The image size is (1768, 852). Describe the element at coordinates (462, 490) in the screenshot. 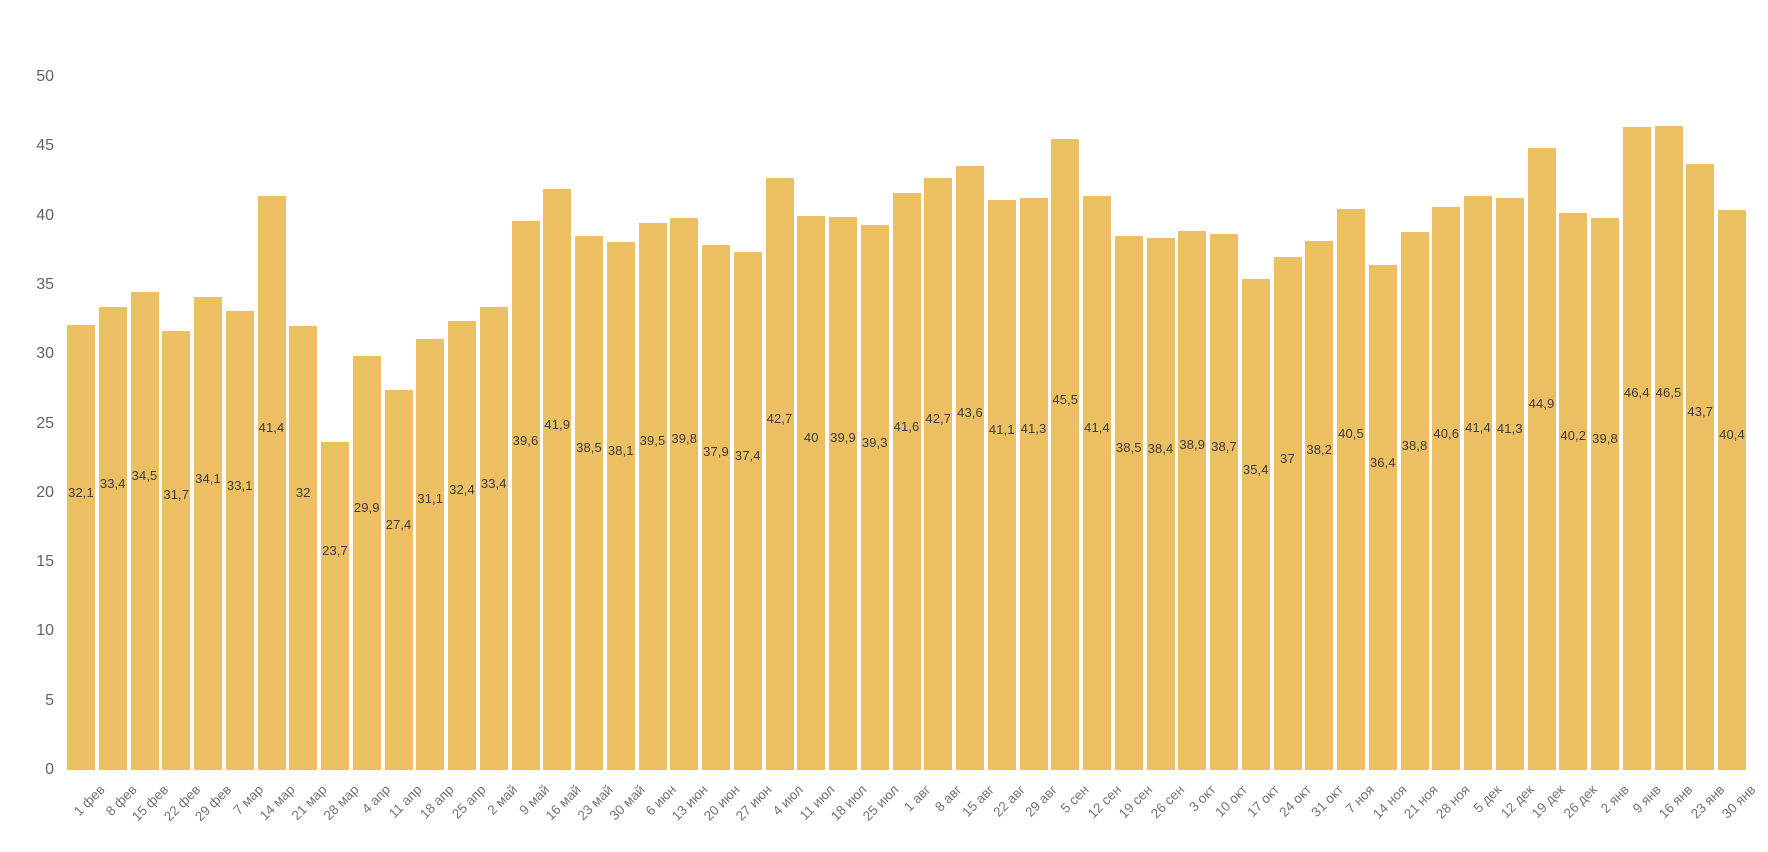

I see `bar-value-label: 32,4` at that location.